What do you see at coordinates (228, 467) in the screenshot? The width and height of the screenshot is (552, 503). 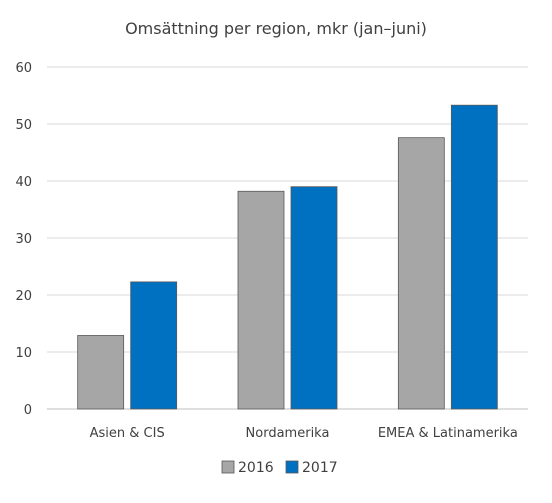 I see `legend-swatch-2016` at bounding box center [228, 467].